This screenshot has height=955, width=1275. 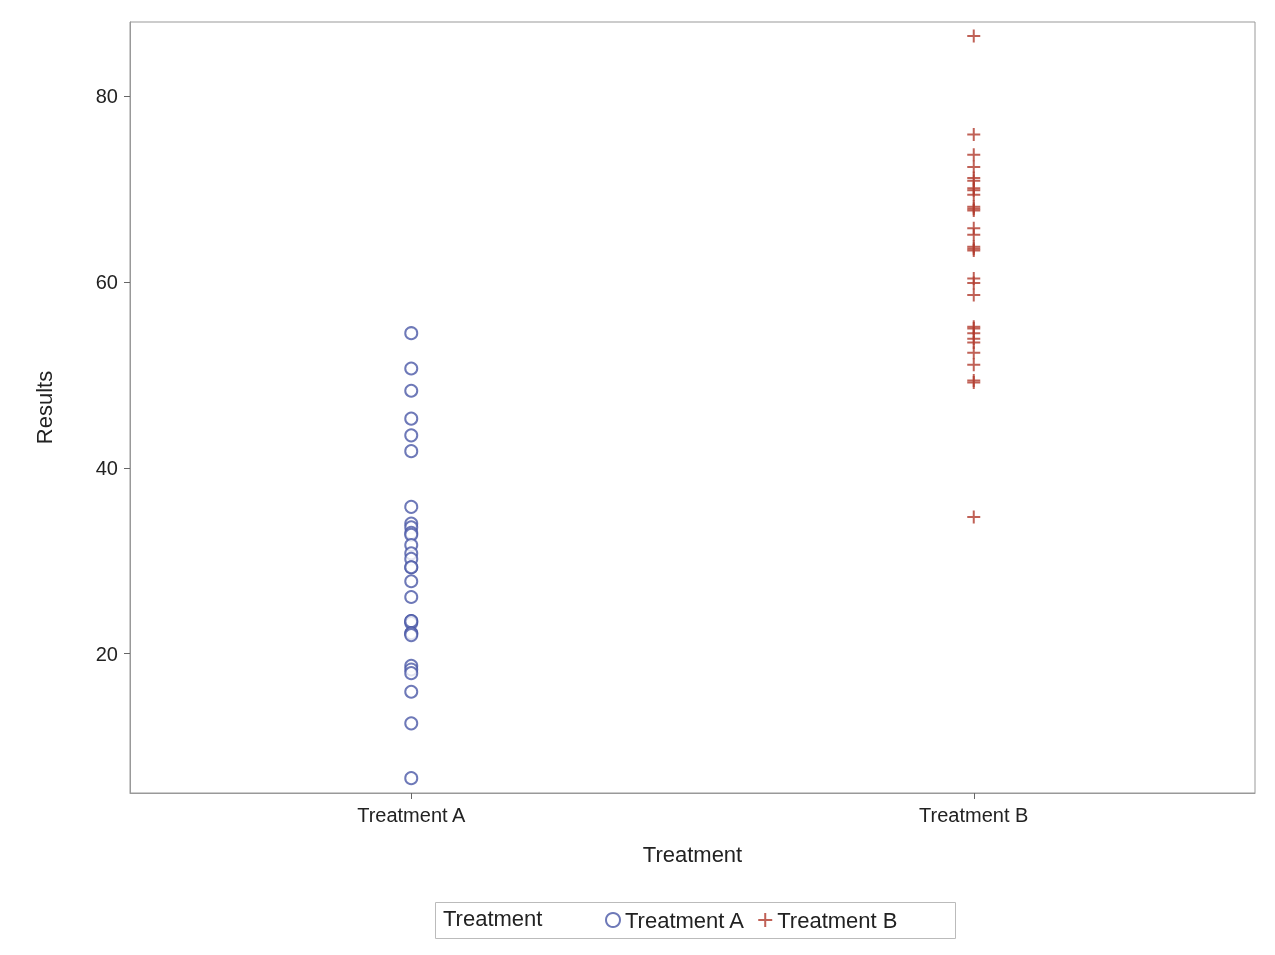 What do you see at coordinates (44, 407) in the screenshot?
I see `y-axis-title: Results` at bounding box center [44, 407].